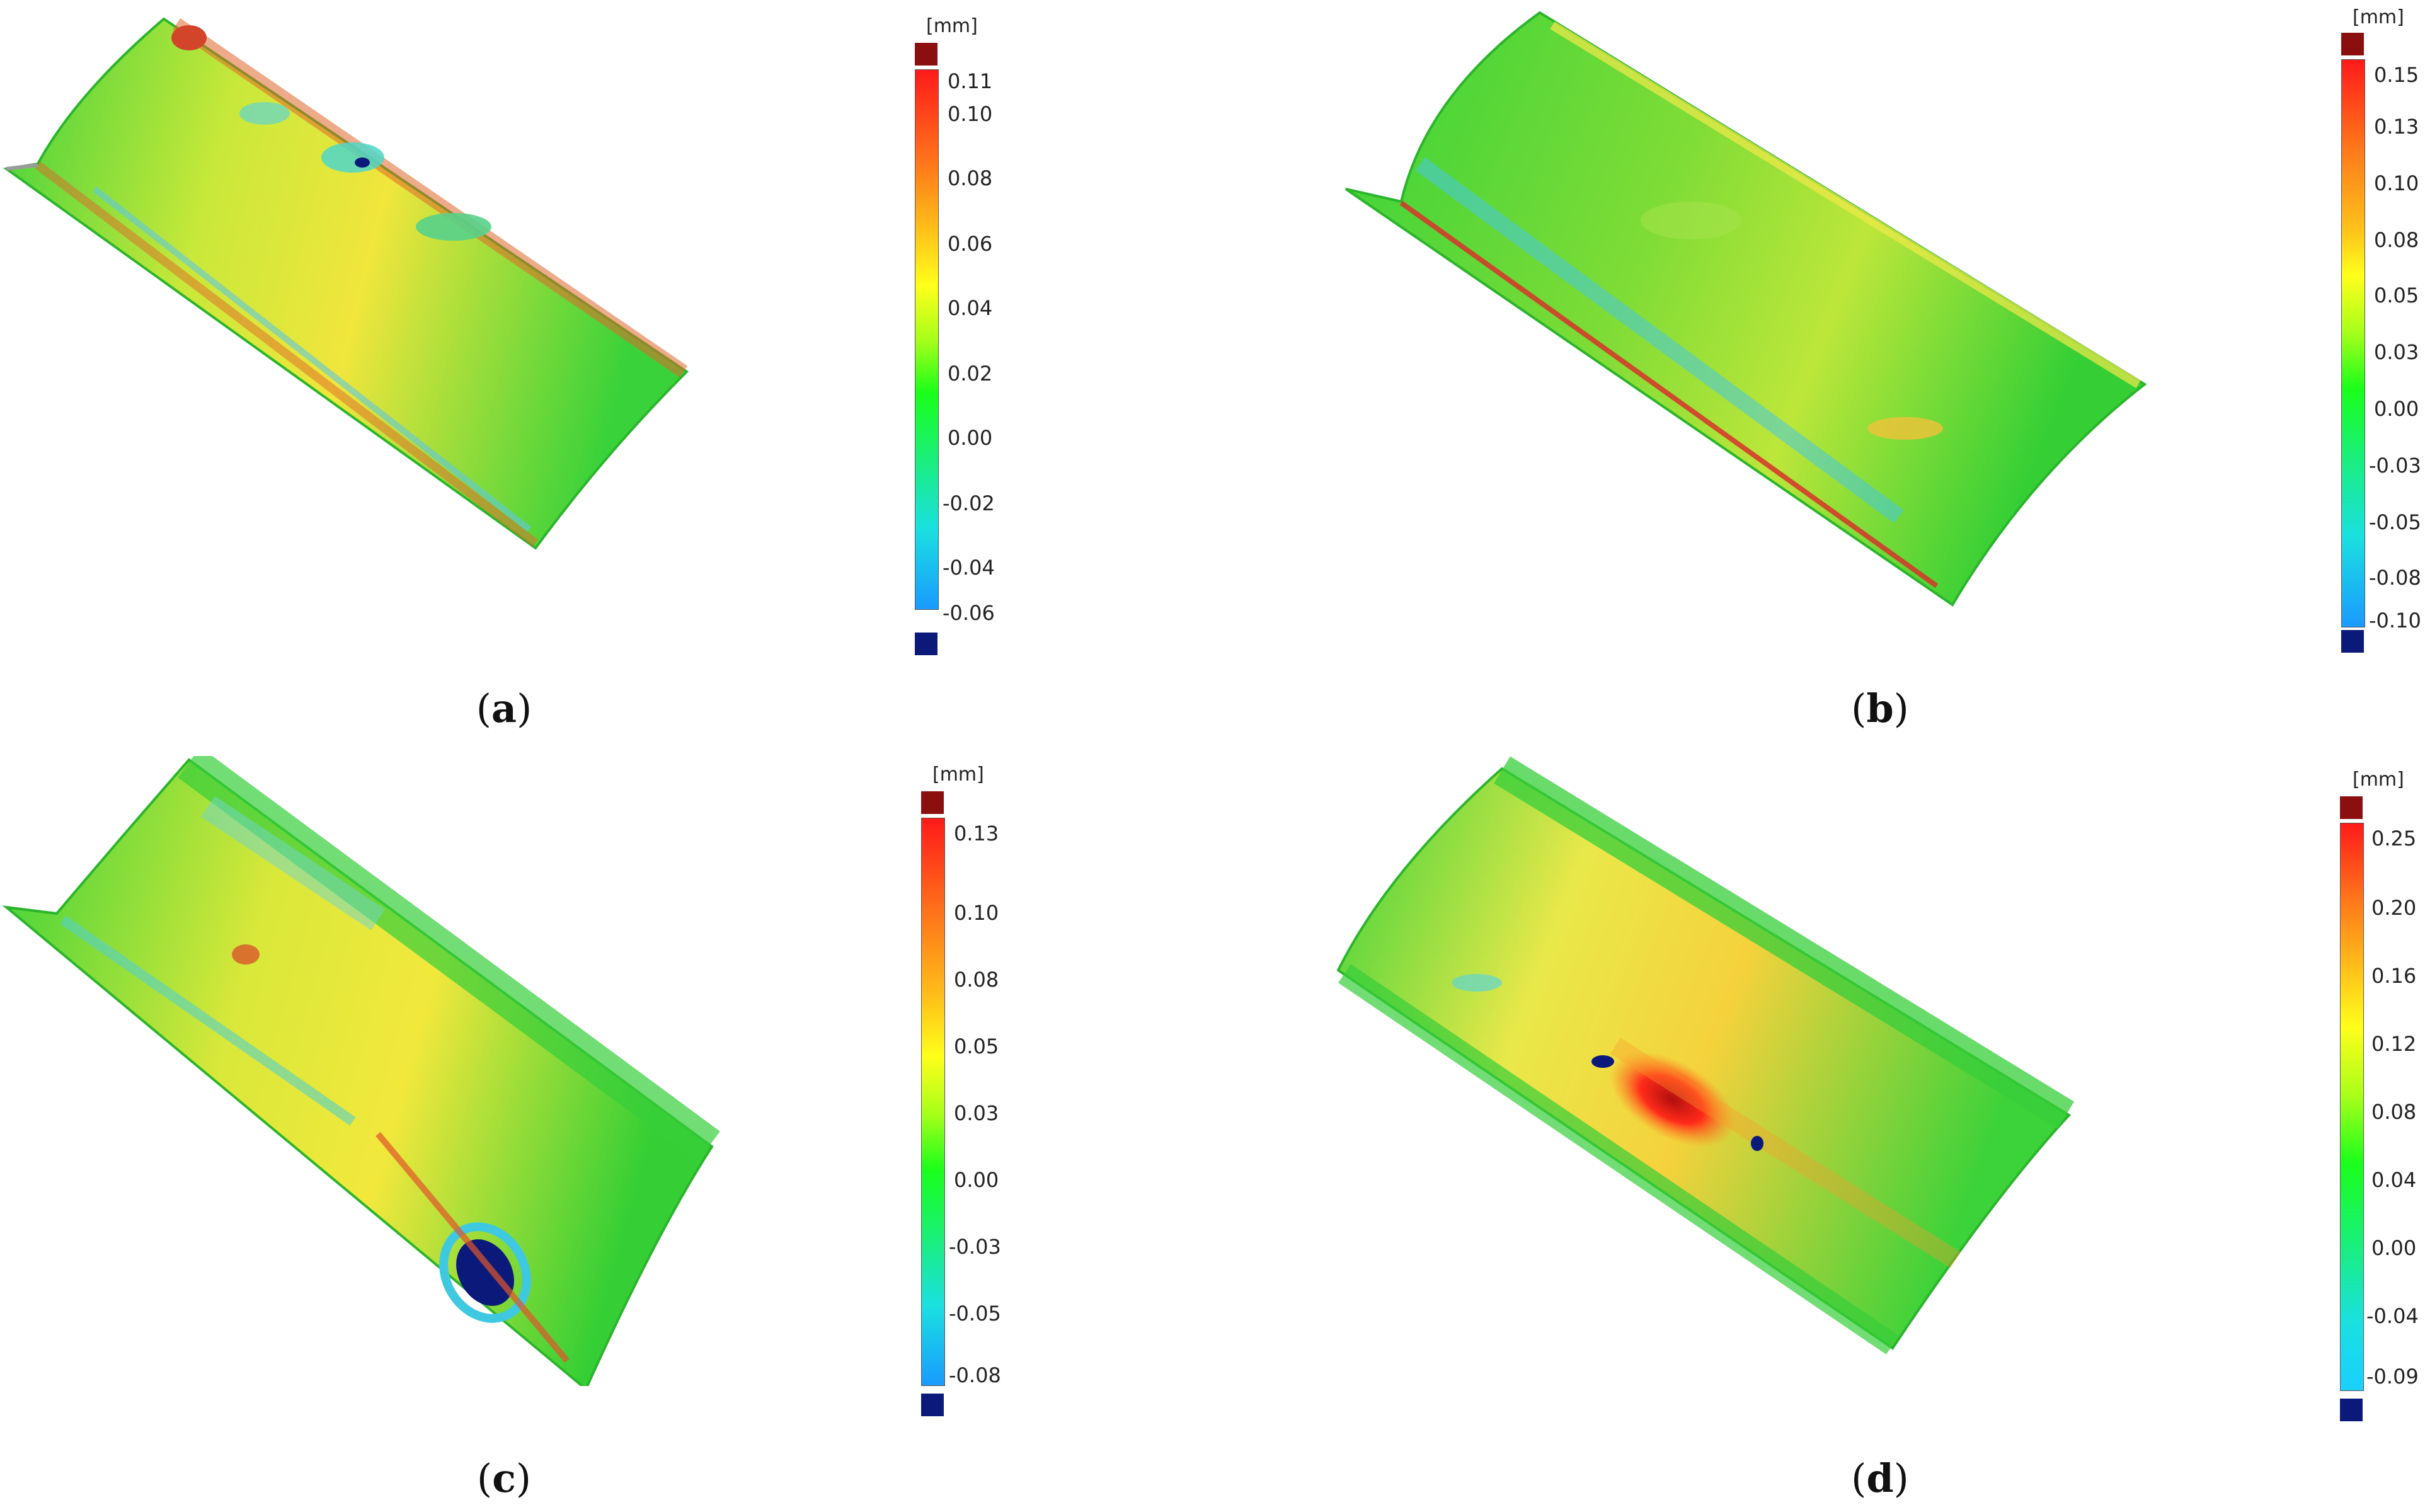 This screenshot has height=1512, width=2425. I want to click on deviation-surface-a, so click(346, 283).